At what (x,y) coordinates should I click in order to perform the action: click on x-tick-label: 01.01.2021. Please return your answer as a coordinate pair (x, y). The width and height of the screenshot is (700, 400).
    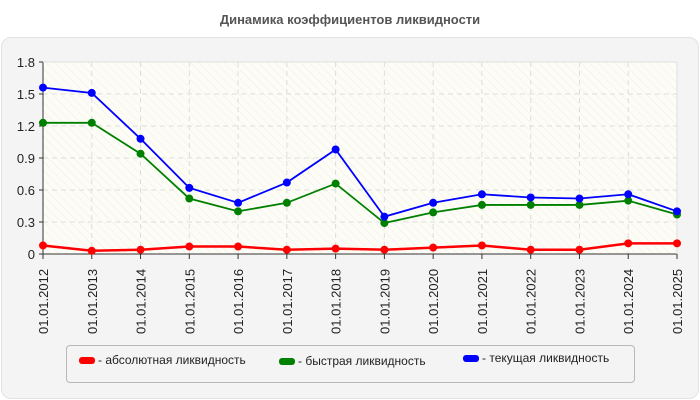
    Looking at the image, I should click on (482, 301).